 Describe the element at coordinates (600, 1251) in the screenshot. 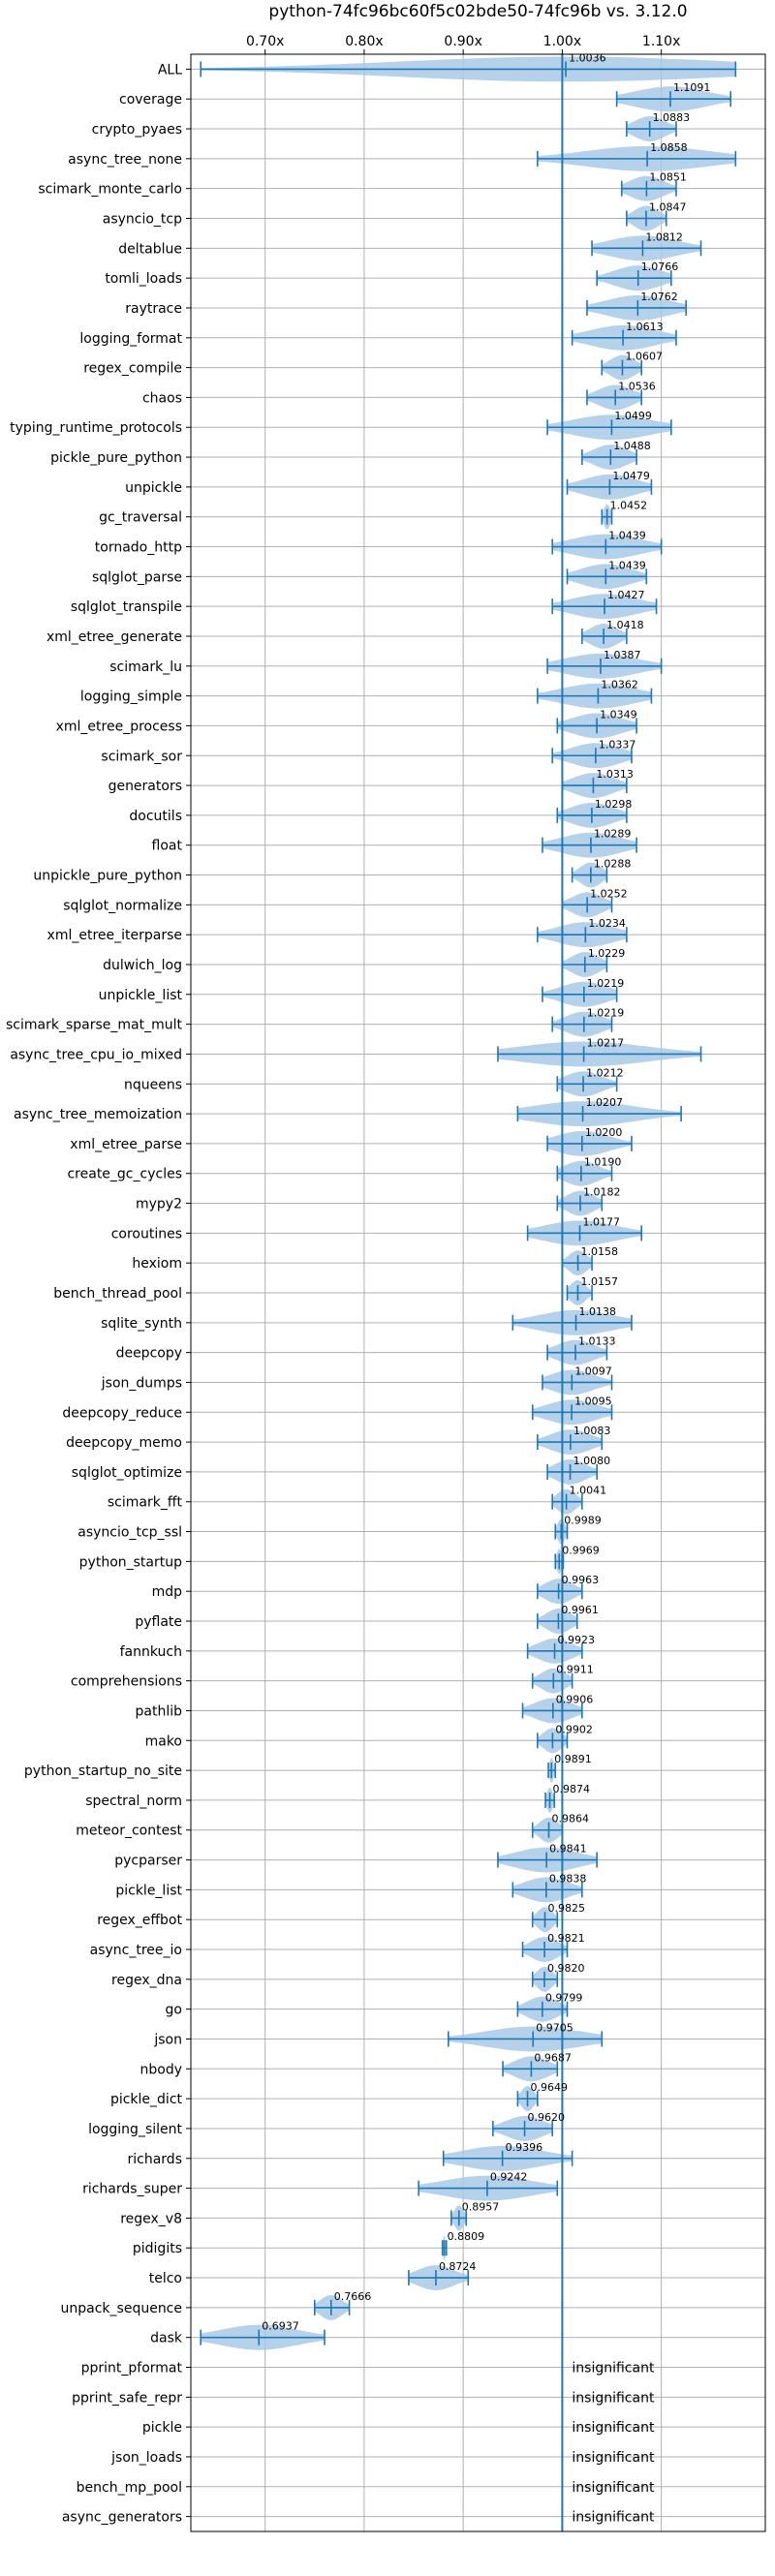

I see `value-label: 1.0158` at that location.